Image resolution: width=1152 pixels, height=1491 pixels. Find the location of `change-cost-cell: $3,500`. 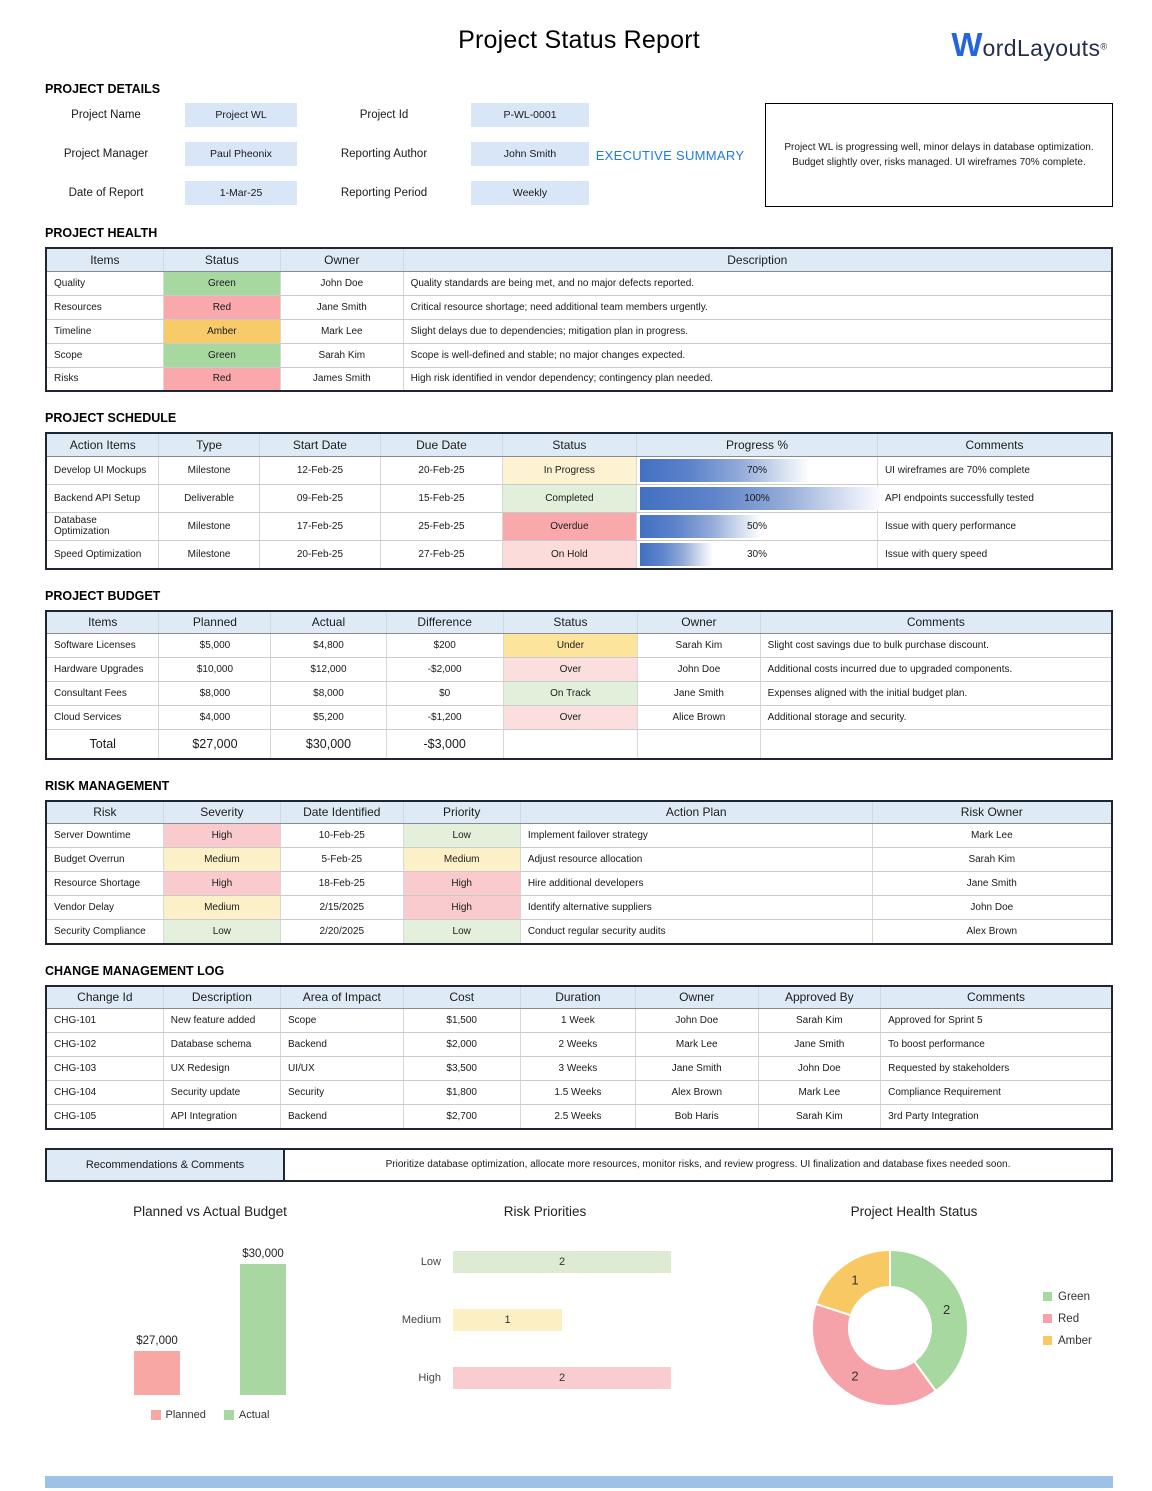

change-cost-cell: $3,500 is located at coordinates (462, 1068).